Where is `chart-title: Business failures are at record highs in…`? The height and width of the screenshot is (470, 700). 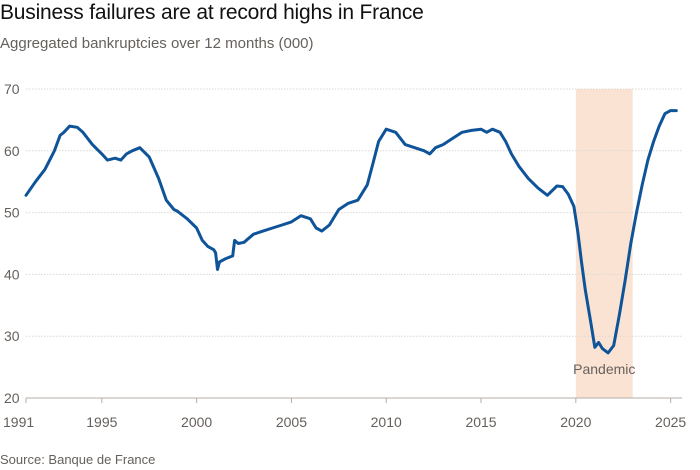
chart-title: Business failures are at record highs in… is located at coordinates (212, 12).